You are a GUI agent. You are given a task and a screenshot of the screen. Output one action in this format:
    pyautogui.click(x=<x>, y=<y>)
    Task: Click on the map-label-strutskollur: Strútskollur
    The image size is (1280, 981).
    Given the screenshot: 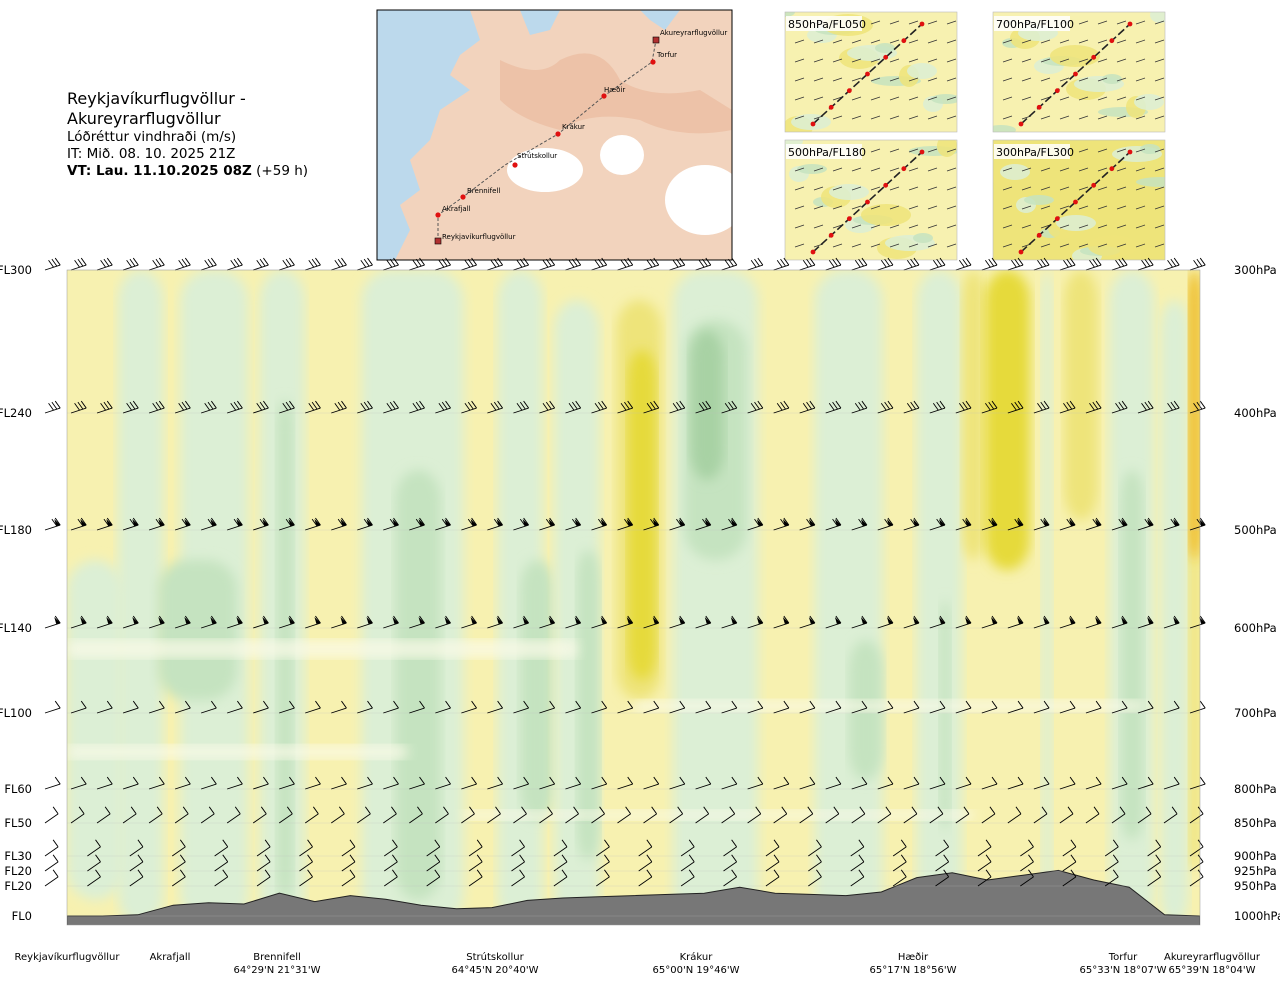 What is the action you would take?
    pyautogui.click(x=537, y=156)
    